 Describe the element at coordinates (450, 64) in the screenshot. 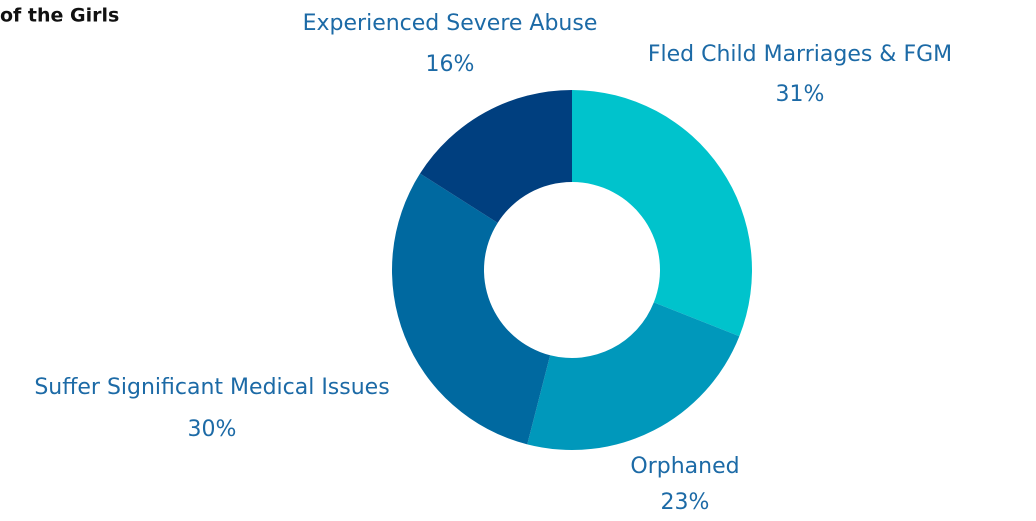

I see `slice-value-label: 16%` at that location.